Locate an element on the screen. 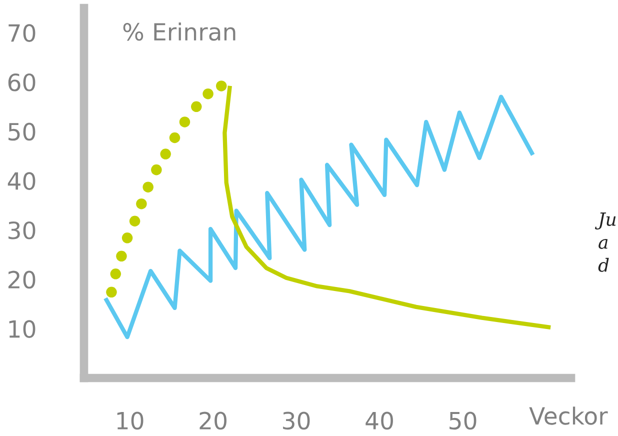 The height and width of the screenshot is (436, 618). text: Ju a d is located at coordinates (605, 242).